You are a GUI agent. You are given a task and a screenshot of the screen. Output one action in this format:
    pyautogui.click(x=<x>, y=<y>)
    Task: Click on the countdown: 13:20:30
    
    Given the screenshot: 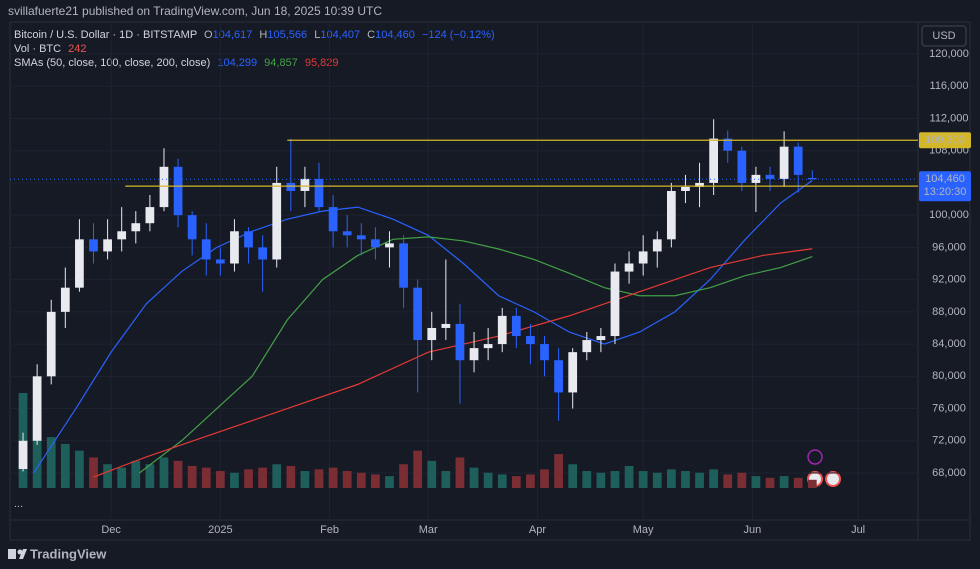 What is the action you would take?
    pyautogui.click(x=945, y=192)
    